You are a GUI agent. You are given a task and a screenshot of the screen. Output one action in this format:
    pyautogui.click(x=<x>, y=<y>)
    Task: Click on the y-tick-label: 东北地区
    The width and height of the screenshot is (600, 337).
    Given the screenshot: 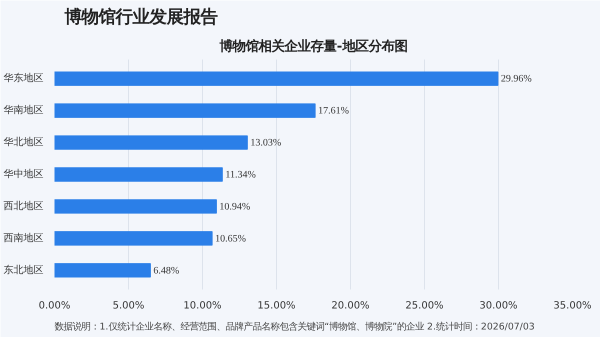 What is the action you would take?
    pyautogui.click(x=24, y=270)
    